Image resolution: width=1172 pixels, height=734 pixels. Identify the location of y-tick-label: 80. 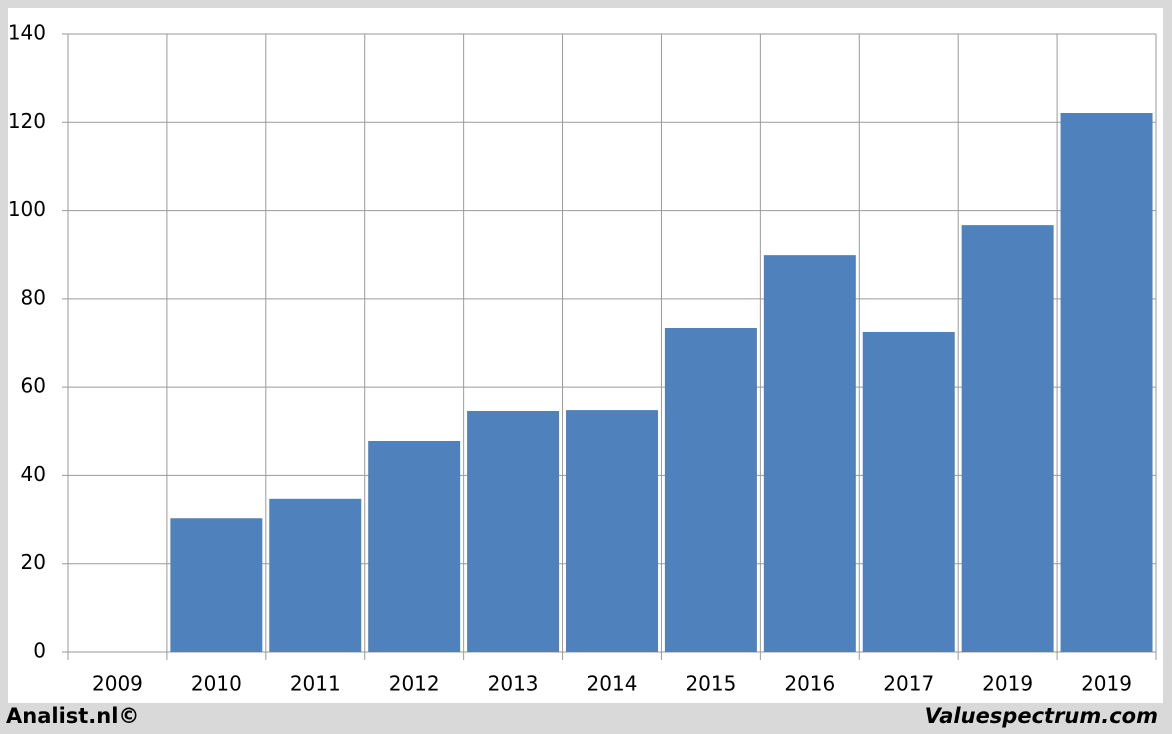
(33, 297).